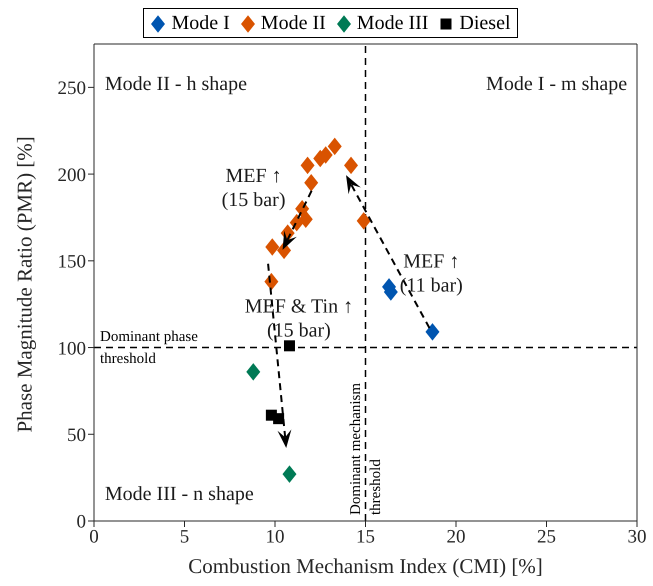  Describe the element at coordinates (81, 522) in the screenshot. I see `y-tick-label: 0` at that location.